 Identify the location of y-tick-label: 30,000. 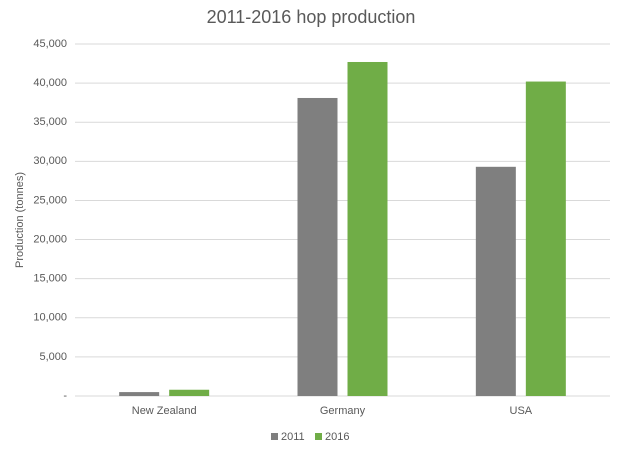
(50, 161).